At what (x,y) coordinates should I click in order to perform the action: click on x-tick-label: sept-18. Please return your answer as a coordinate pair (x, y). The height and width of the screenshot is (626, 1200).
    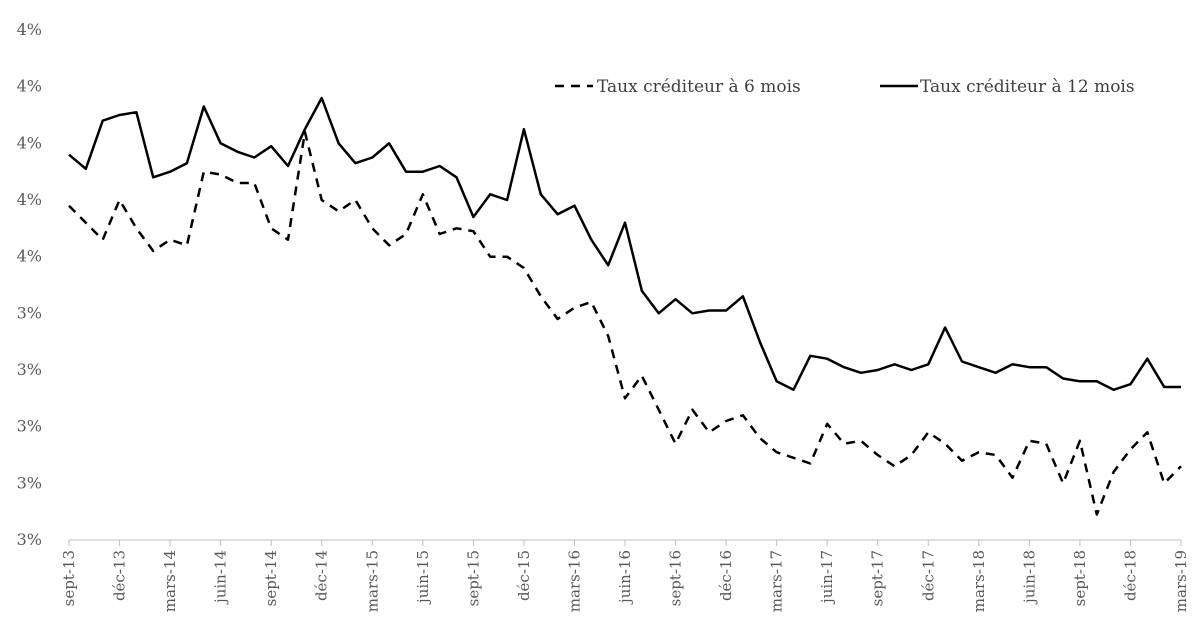
    Looking at the image, I should click on (1080, 578).